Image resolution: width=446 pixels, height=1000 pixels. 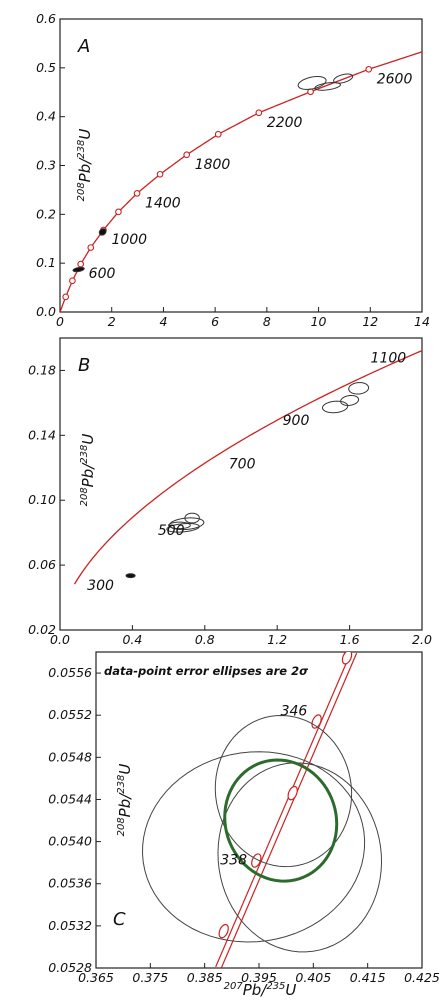 I want to click on age-label: 900, so click(x=296, y=421).